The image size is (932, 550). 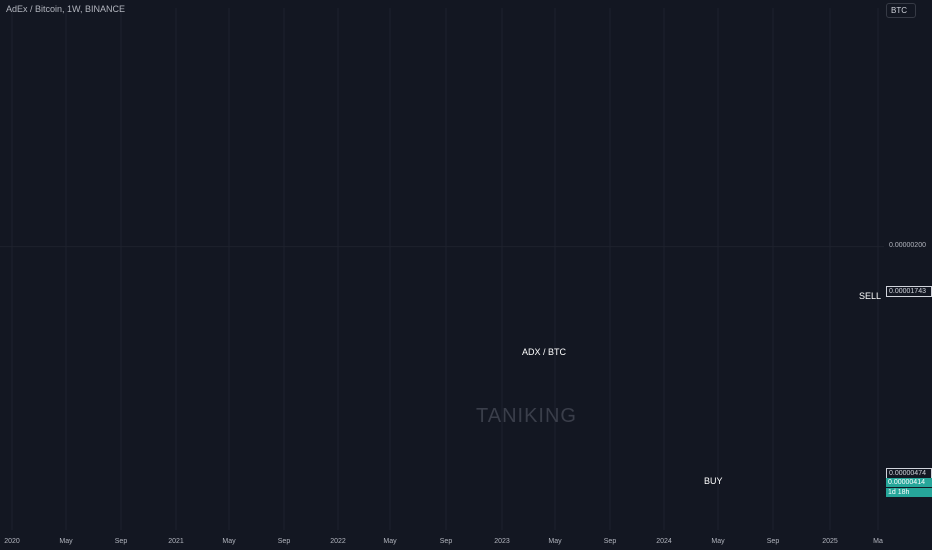 I want to click on watermark: TANIKING, so click(x=526, y=416).